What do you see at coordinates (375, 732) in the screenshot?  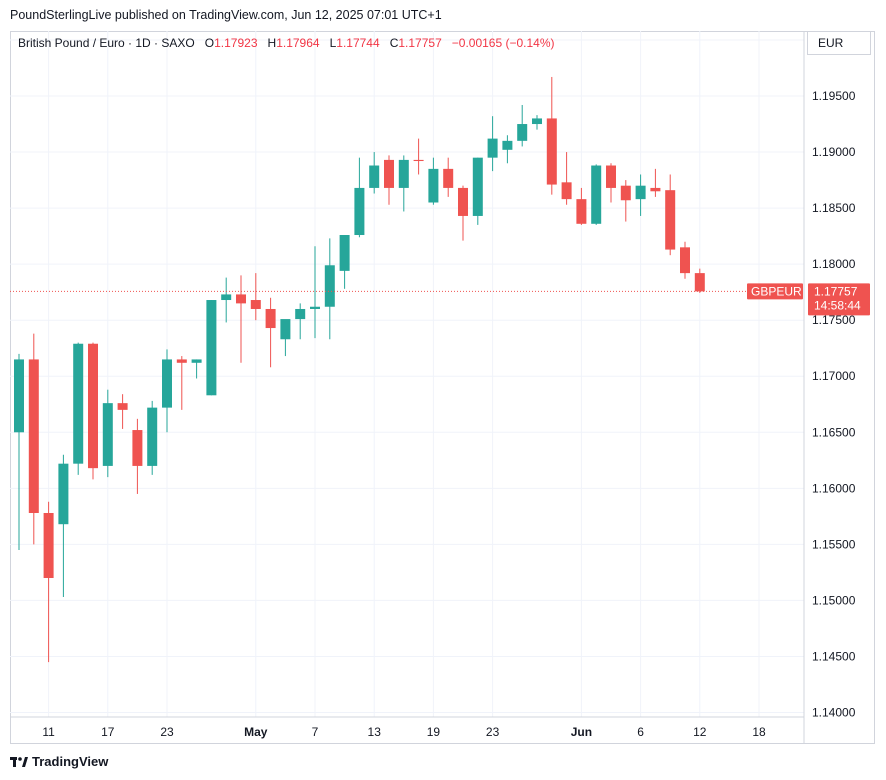 I see `time-tick-label: 13` at bounding box center [375, 732].